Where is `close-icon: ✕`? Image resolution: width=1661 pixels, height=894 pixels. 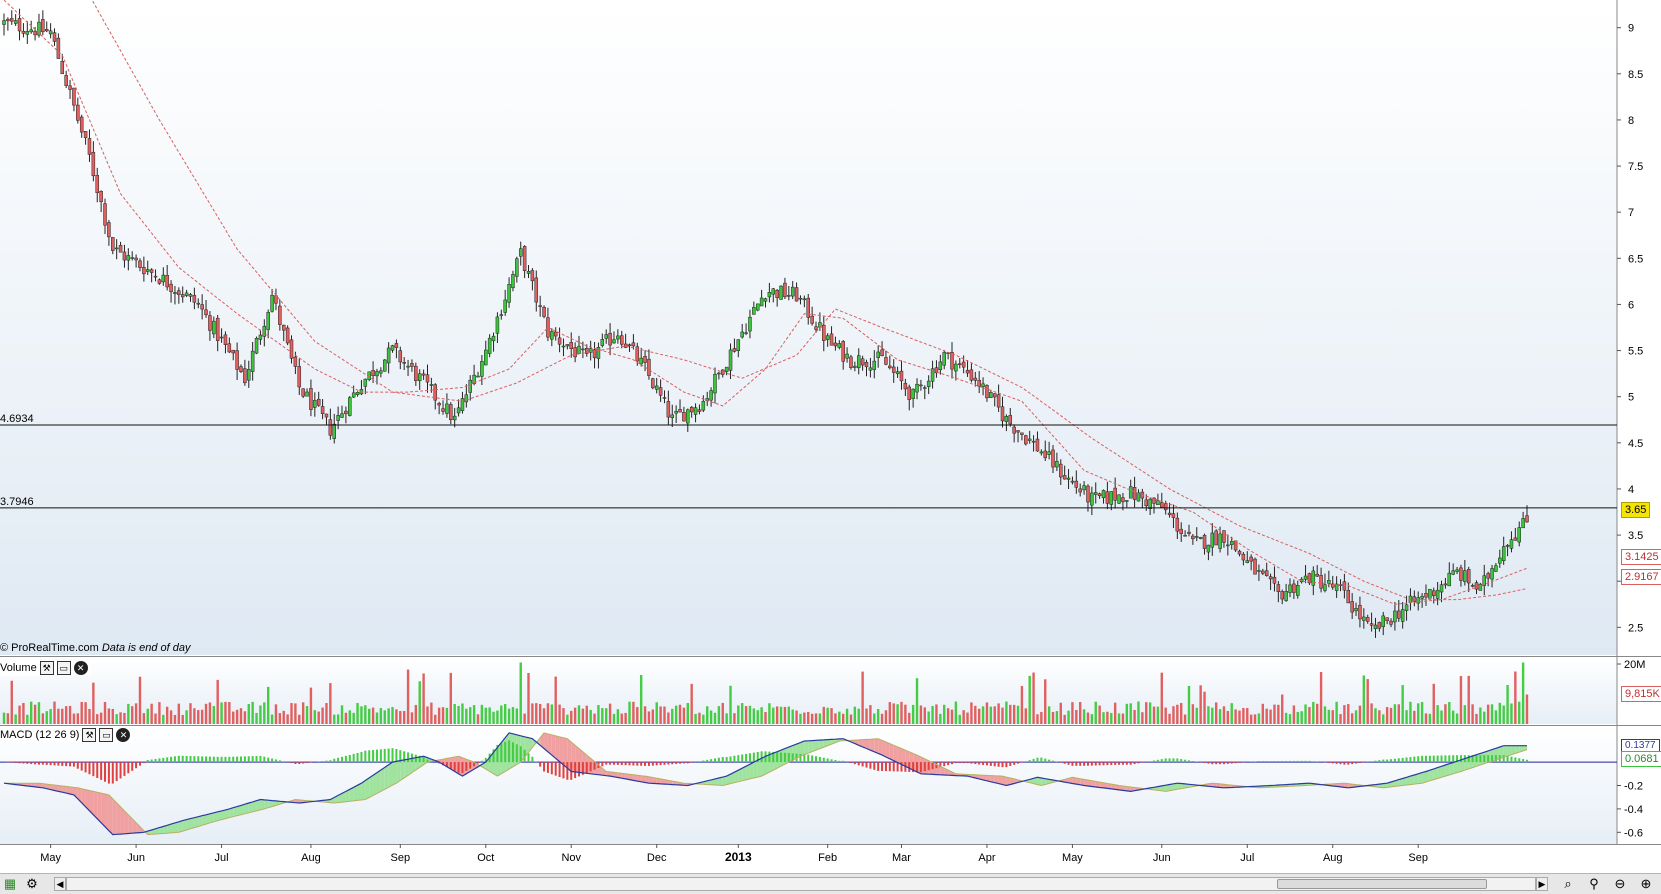
close-icon: ✕ is located at coordinates (123, 735).